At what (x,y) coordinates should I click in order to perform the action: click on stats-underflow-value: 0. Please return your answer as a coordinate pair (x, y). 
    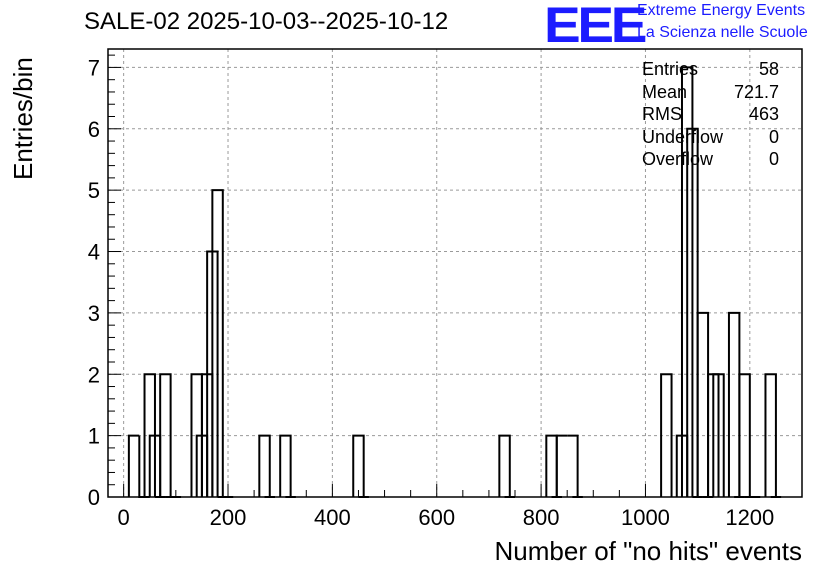
    Looking at the image, I should click on (773, 136).